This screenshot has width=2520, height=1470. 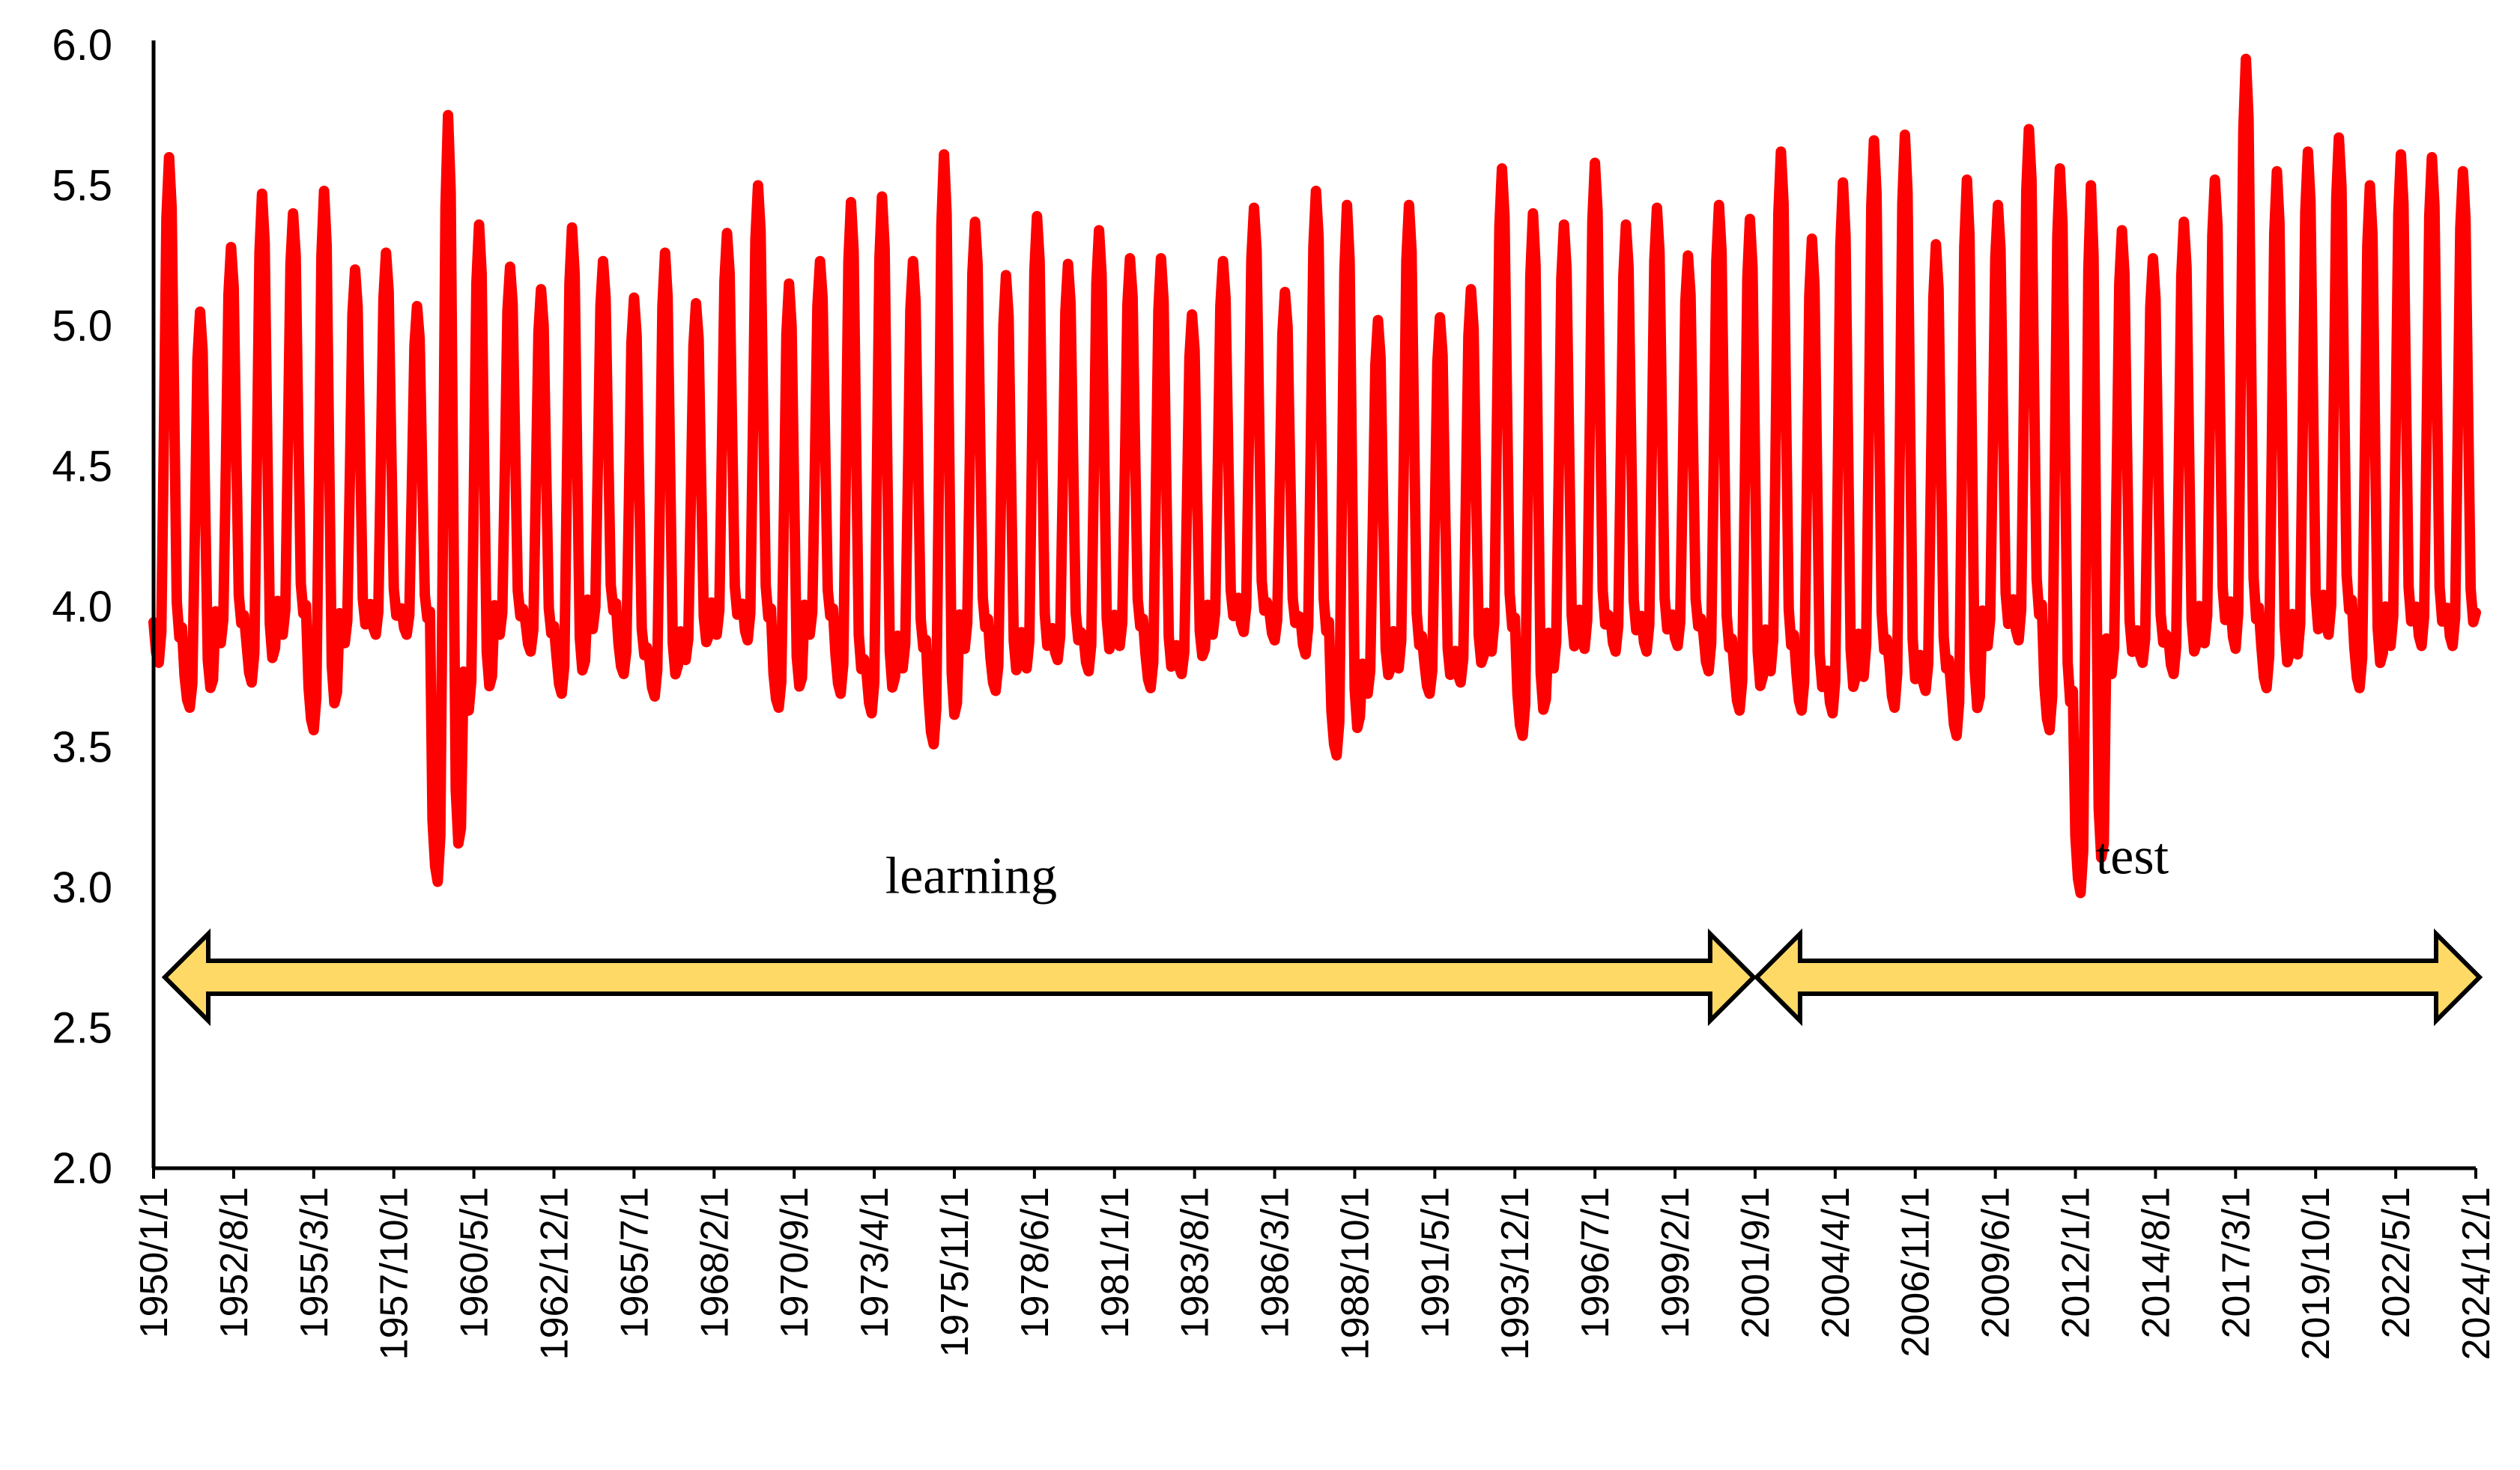 What do you see at coordinates (634, 1262) in the screenshot?
I see `x-tick-label: 1965/7/1` at bounding box center [634, 1262].